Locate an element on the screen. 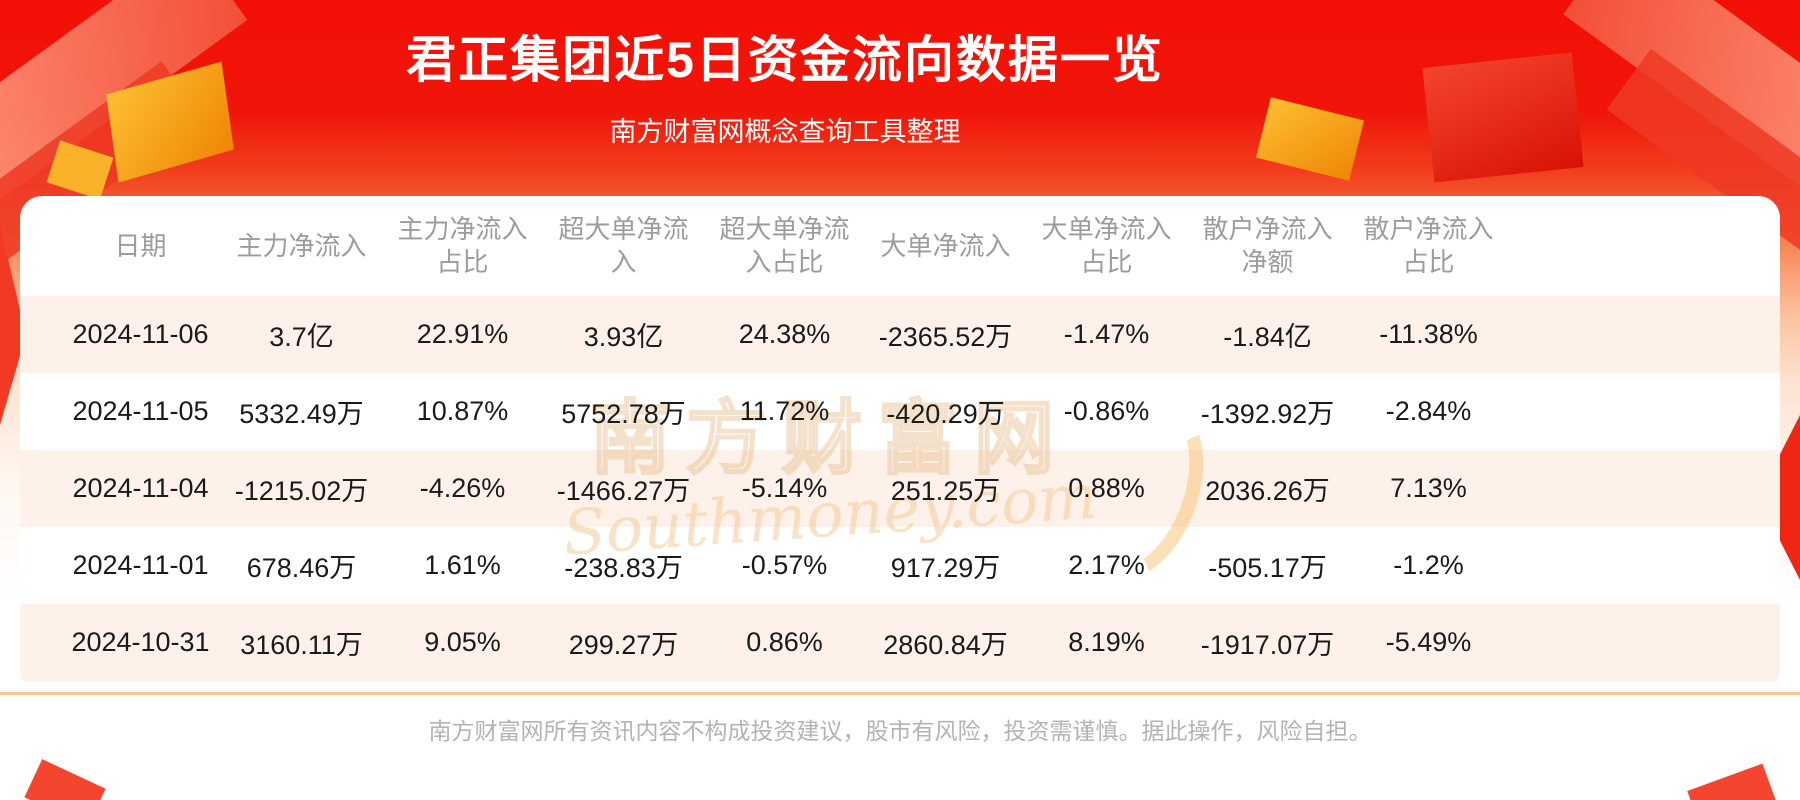 The width and height of the screenshot is (1800, 800). cell-value: 7.13% is located at coordinates (1428, 488).